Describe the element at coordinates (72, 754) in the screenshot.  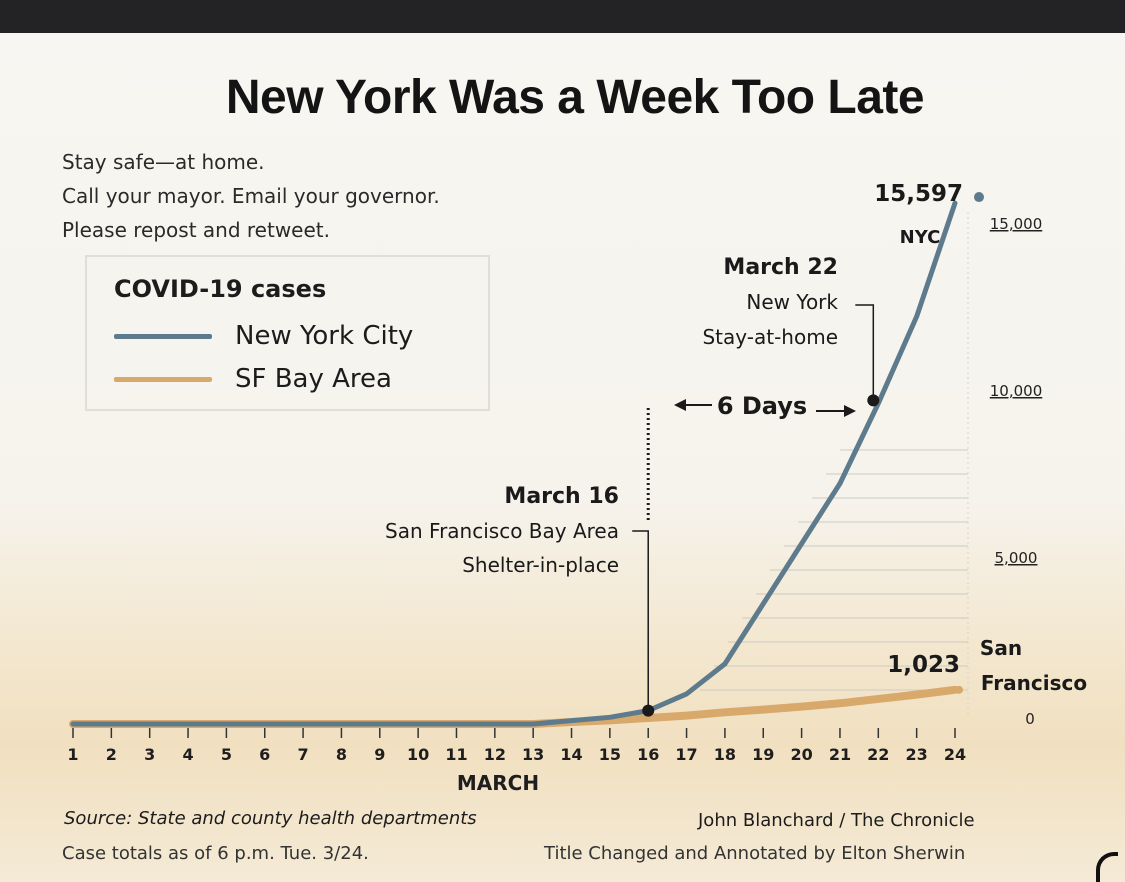
I see `x-tick-label: 1` at that location.